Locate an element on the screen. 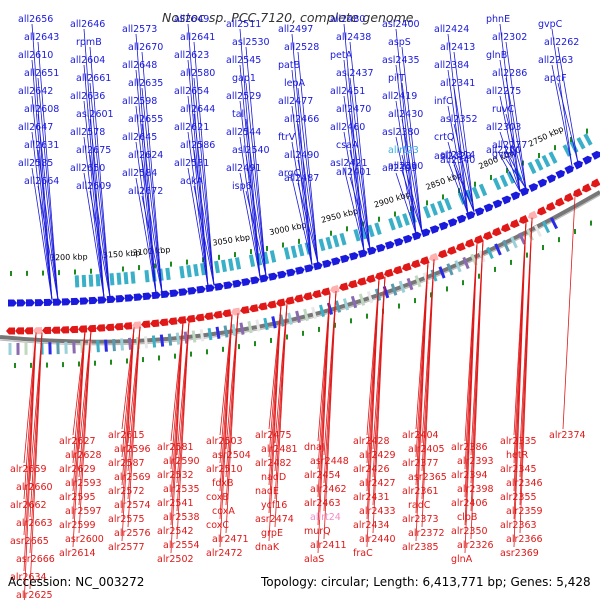 This screenshot has height=600, width=600. forward-gene-label: all2430 is located at coordinates (405, 114).